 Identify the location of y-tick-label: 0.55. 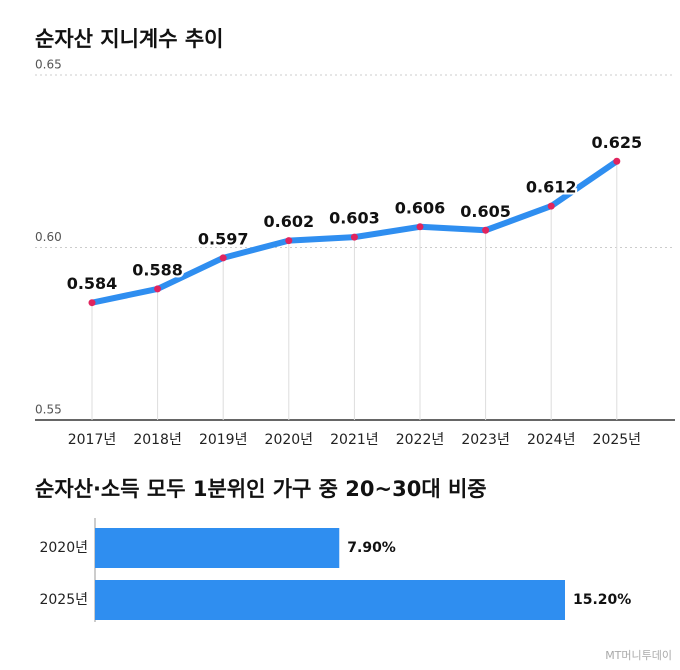
(48, 410).